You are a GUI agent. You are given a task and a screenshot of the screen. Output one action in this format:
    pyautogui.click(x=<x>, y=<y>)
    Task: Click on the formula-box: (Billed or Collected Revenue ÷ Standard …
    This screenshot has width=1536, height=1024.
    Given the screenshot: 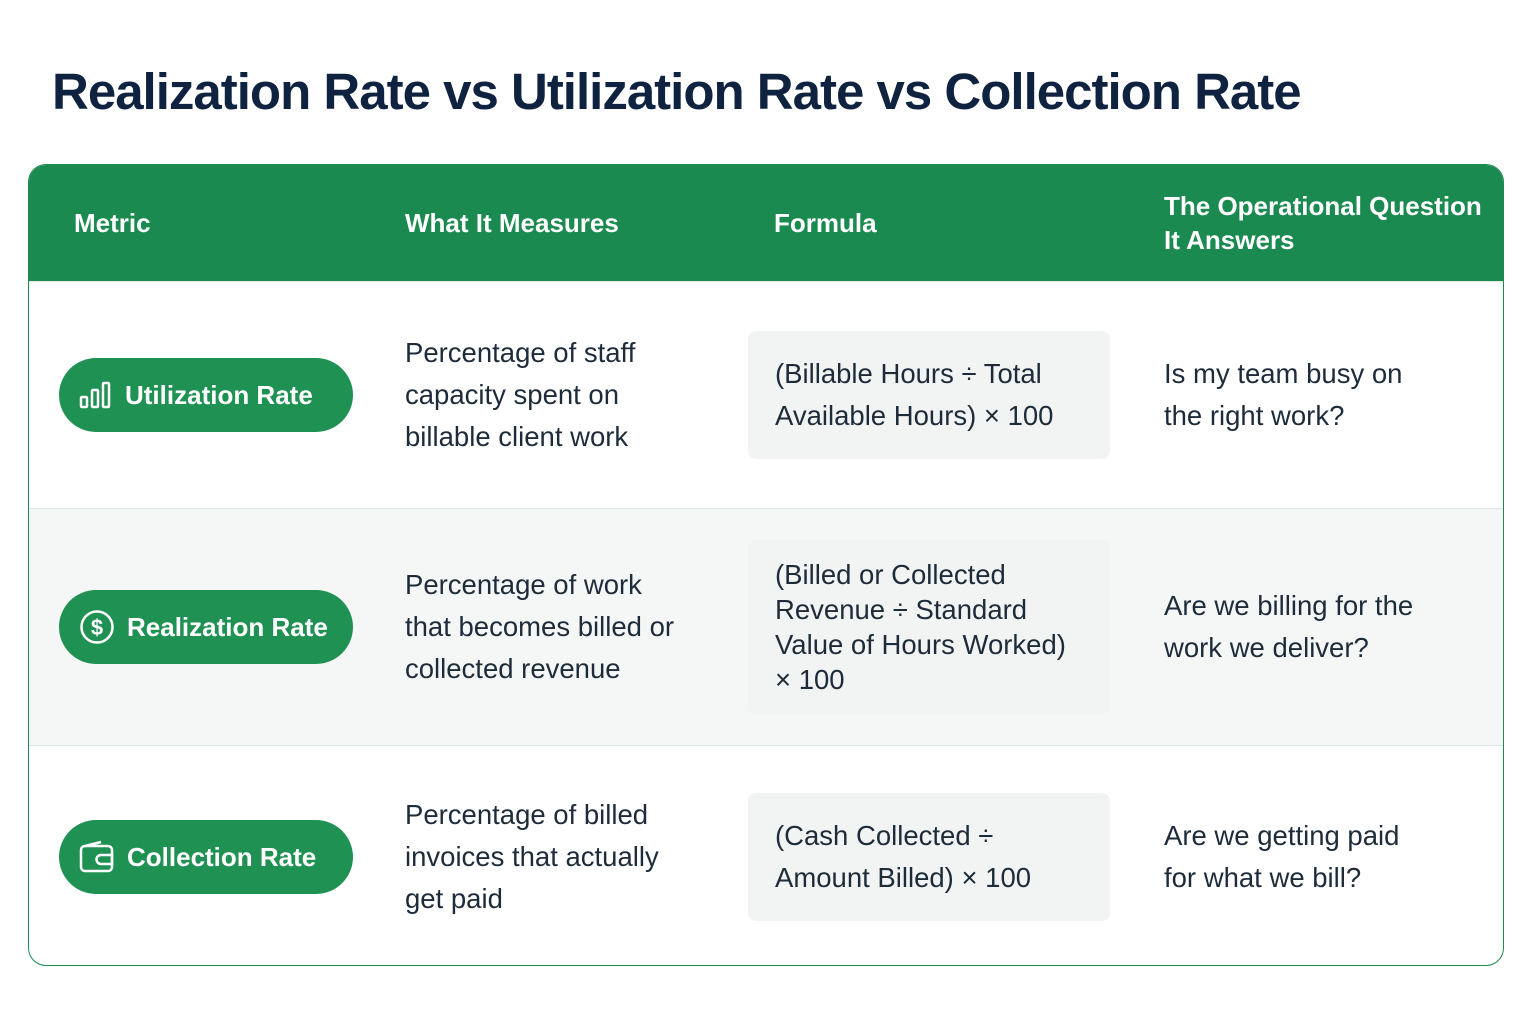 What is the action you would take?
    pyautogui.click(x=929, y=627)
    